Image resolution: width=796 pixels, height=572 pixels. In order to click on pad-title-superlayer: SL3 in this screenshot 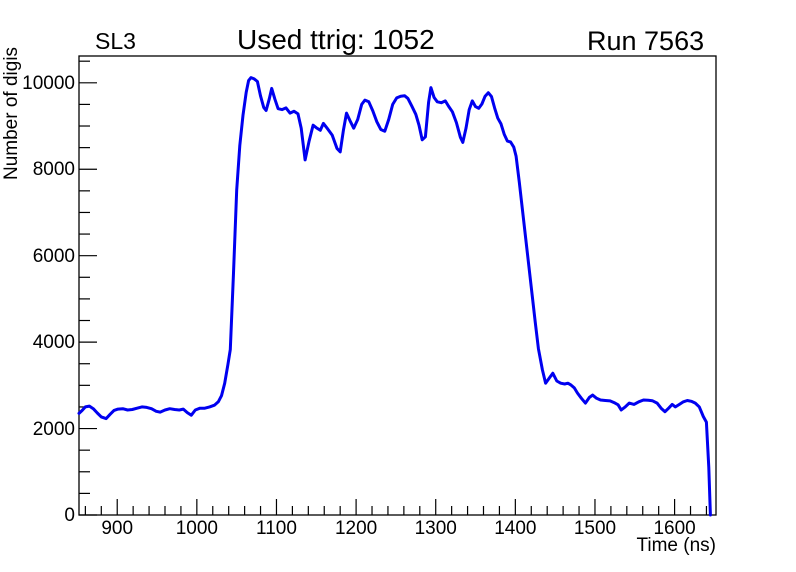, I will do `click(115, 41)`.